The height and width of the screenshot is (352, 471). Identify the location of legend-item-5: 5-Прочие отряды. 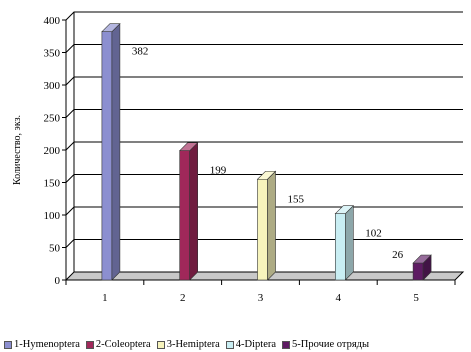
(325, 344).